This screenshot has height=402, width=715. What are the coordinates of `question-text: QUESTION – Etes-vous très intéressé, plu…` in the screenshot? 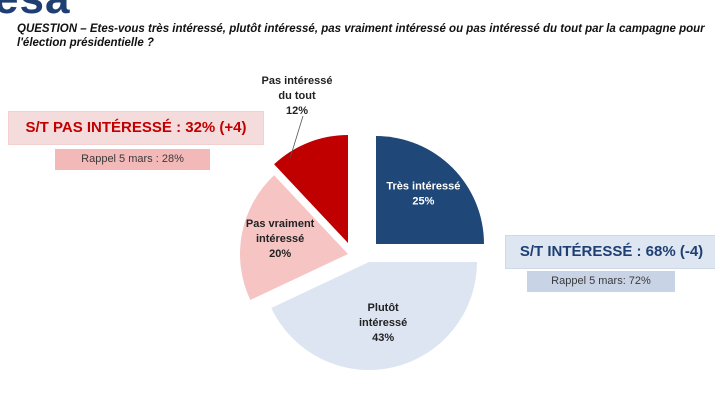 It's located at (361, 36).